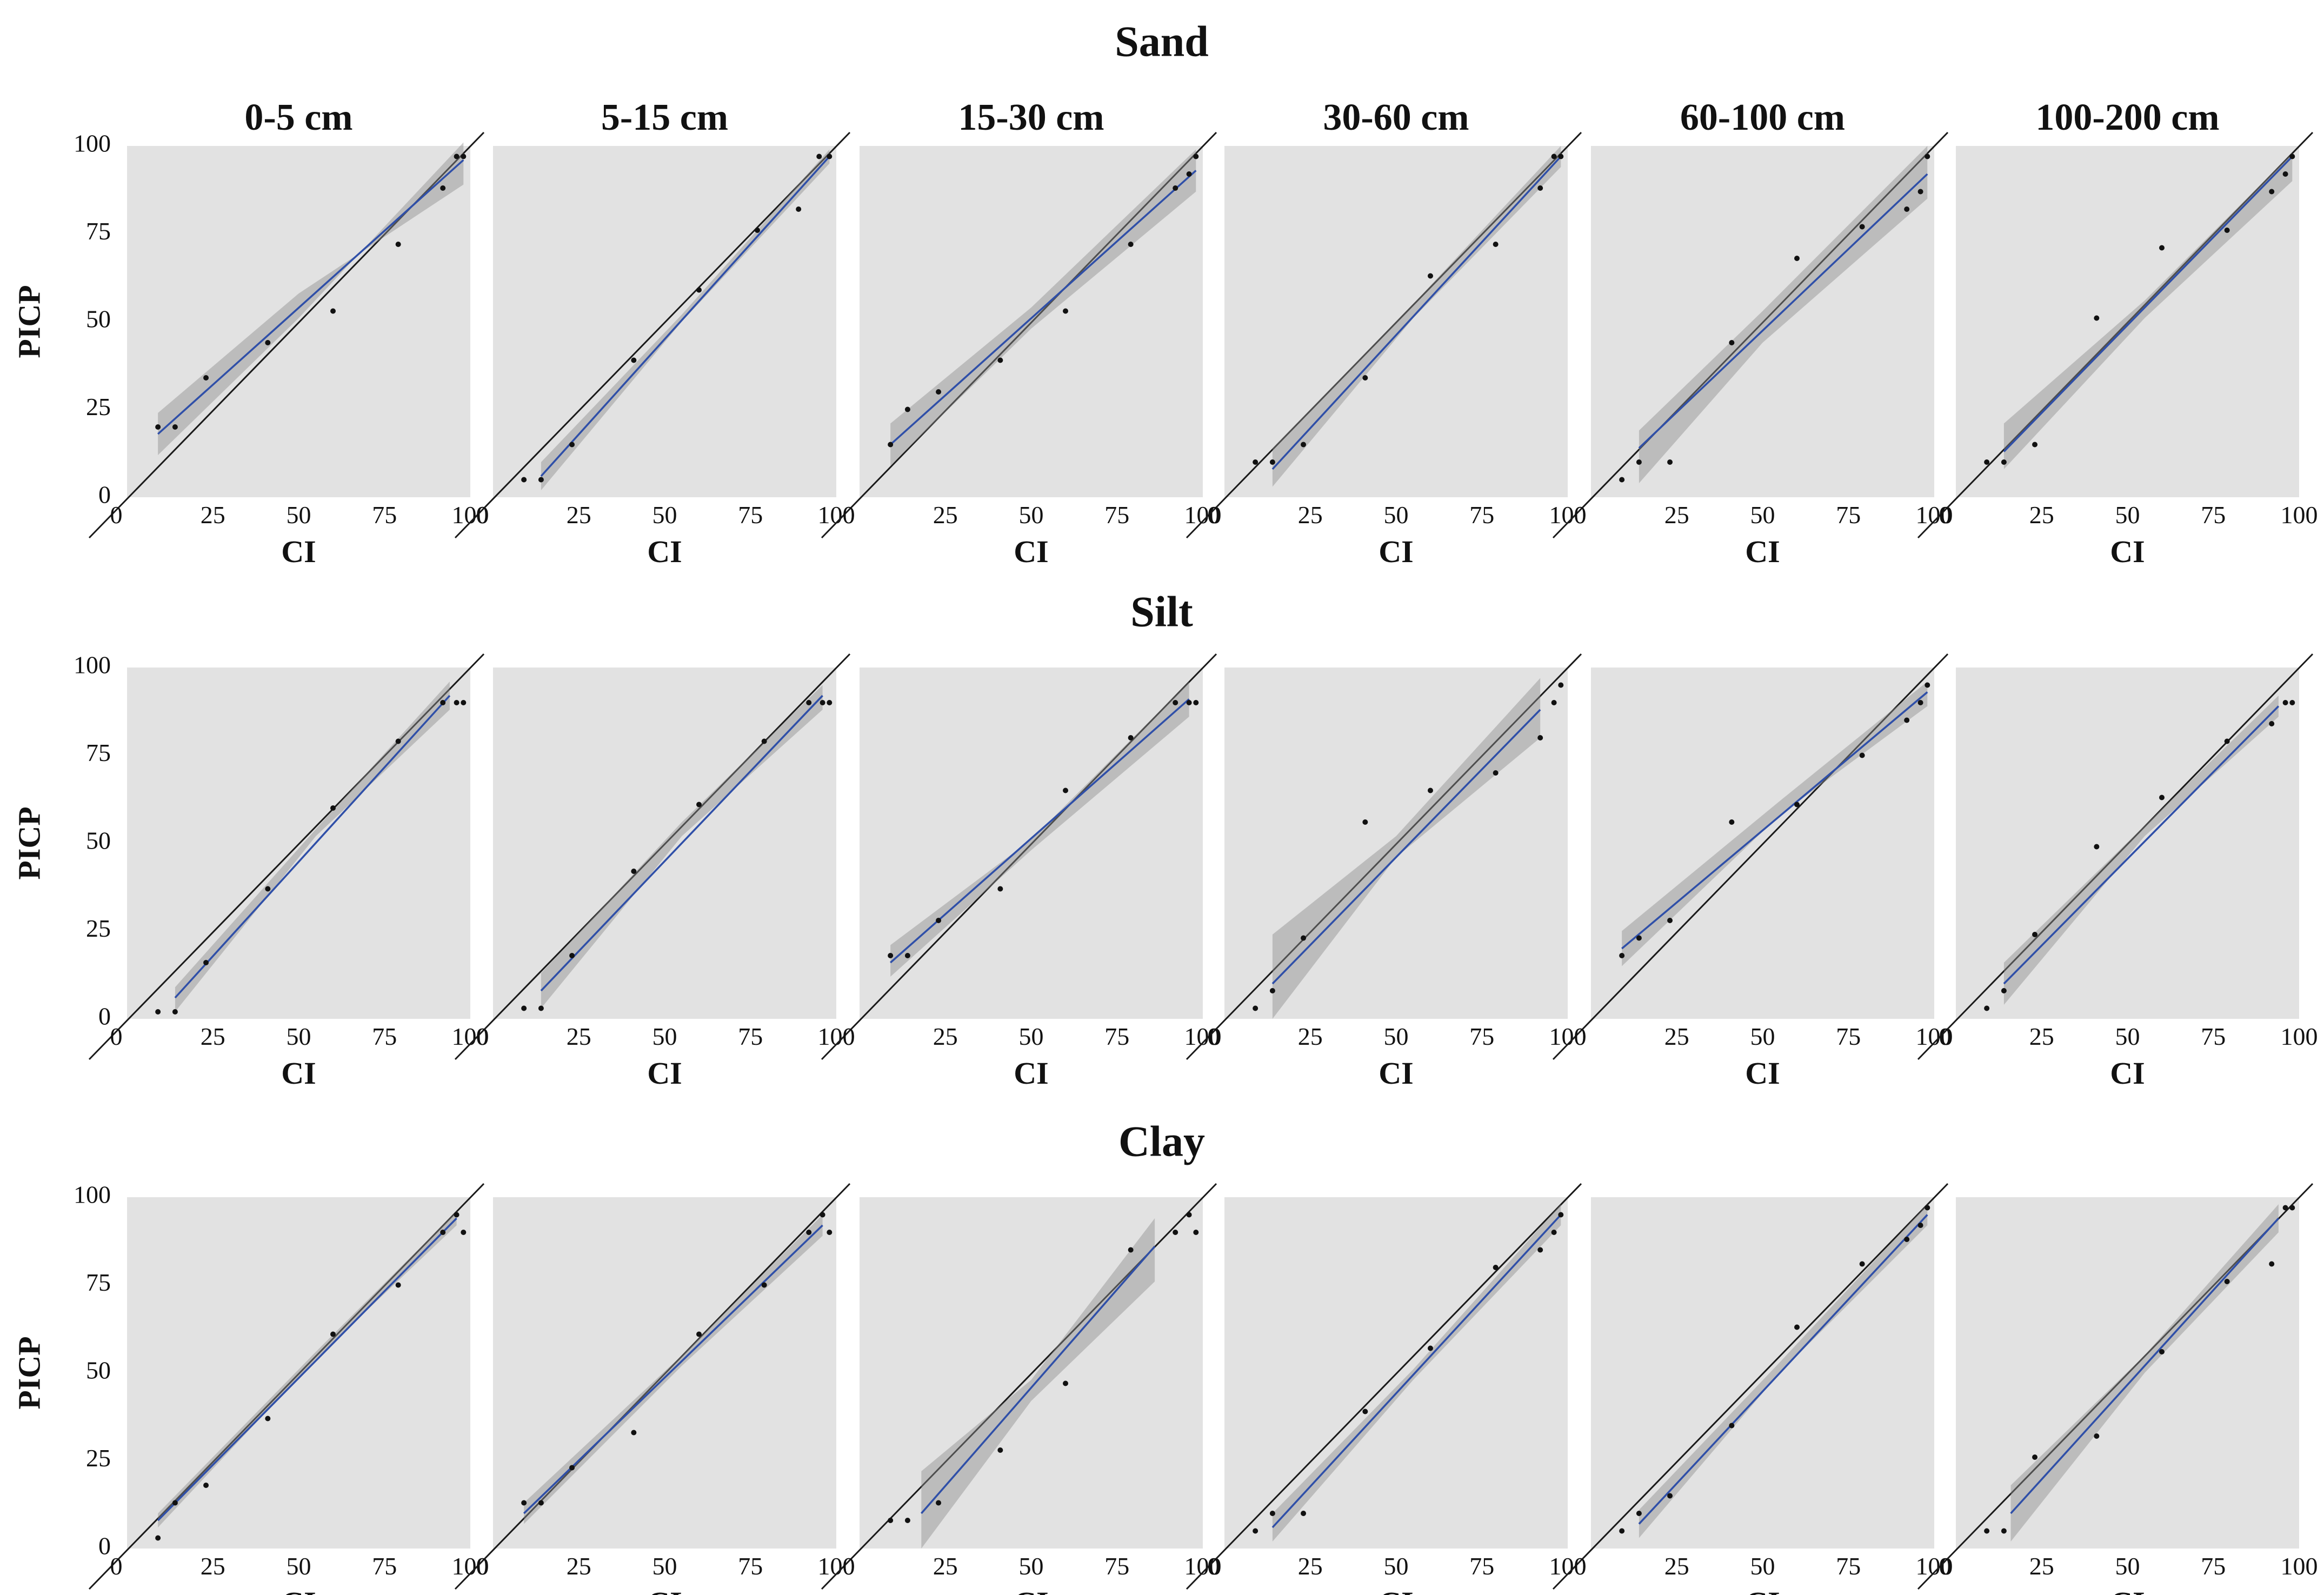  I want to click on panel-clay-1: 0 25 50 75 100 CI, so click(654, 1389).